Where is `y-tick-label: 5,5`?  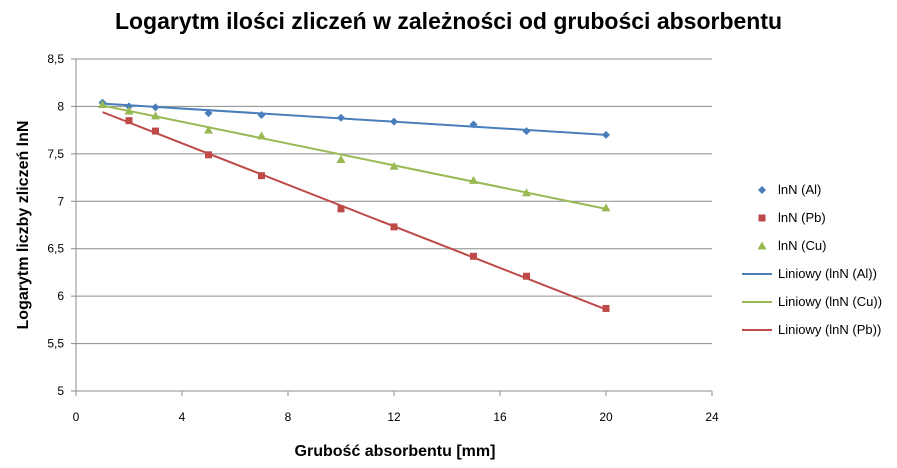
y-tick-label: 5,5 is located at coordinates (55, 344).